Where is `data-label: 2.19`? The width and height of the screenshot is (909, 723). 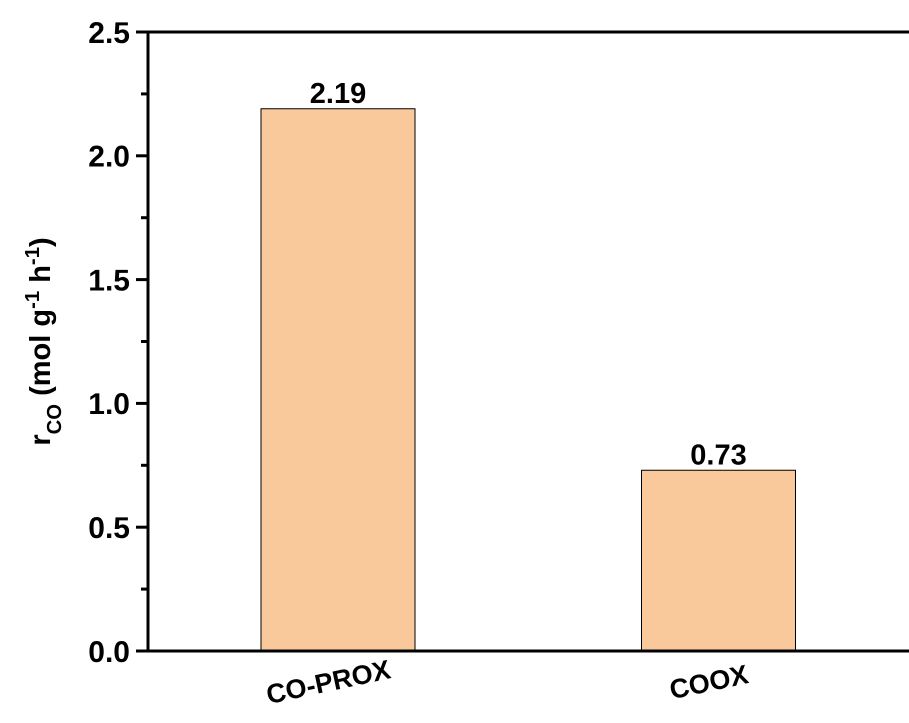 data-label: 2.19 is located at coordinates (338, 94).